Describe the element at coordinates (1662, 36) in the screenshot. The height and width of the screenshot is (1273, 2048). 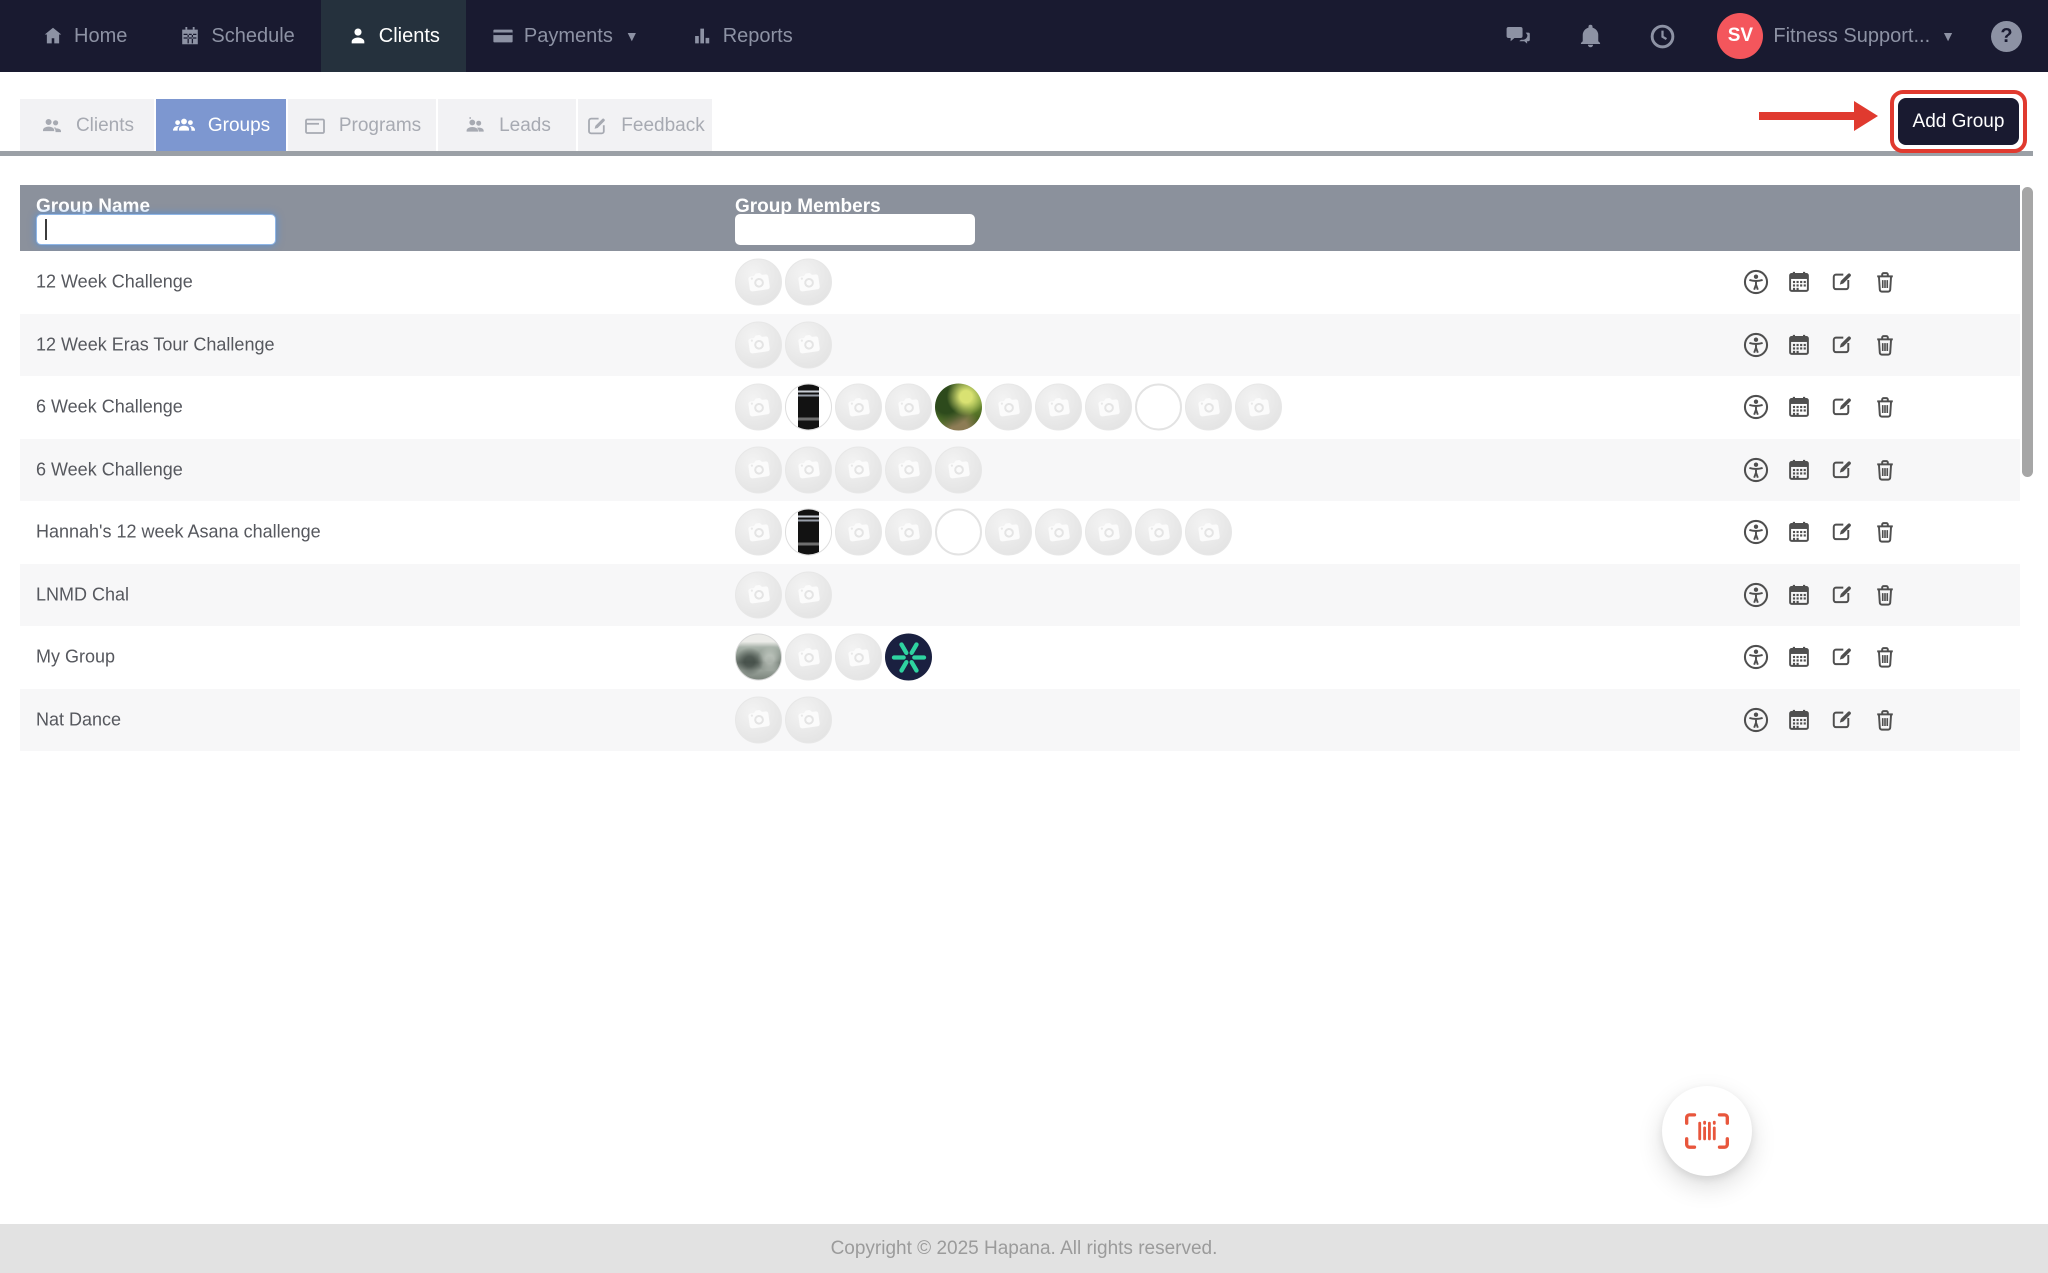
I see `clock-icon` at that location.